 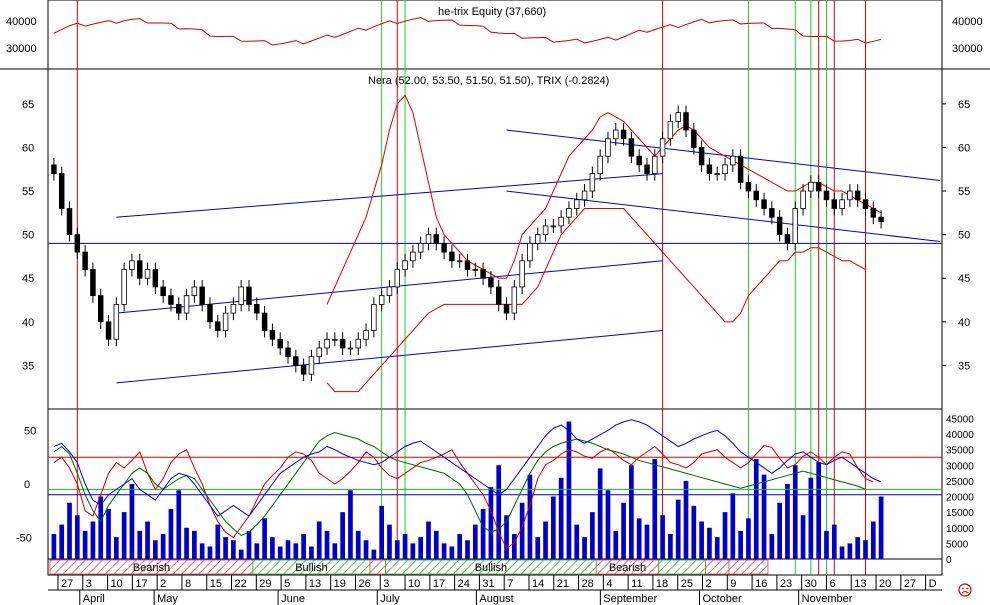 What do you see at coordinates (964, 192) in the screenshot?
I see `price-tick-right: 55` at bounding box center [964, 192].